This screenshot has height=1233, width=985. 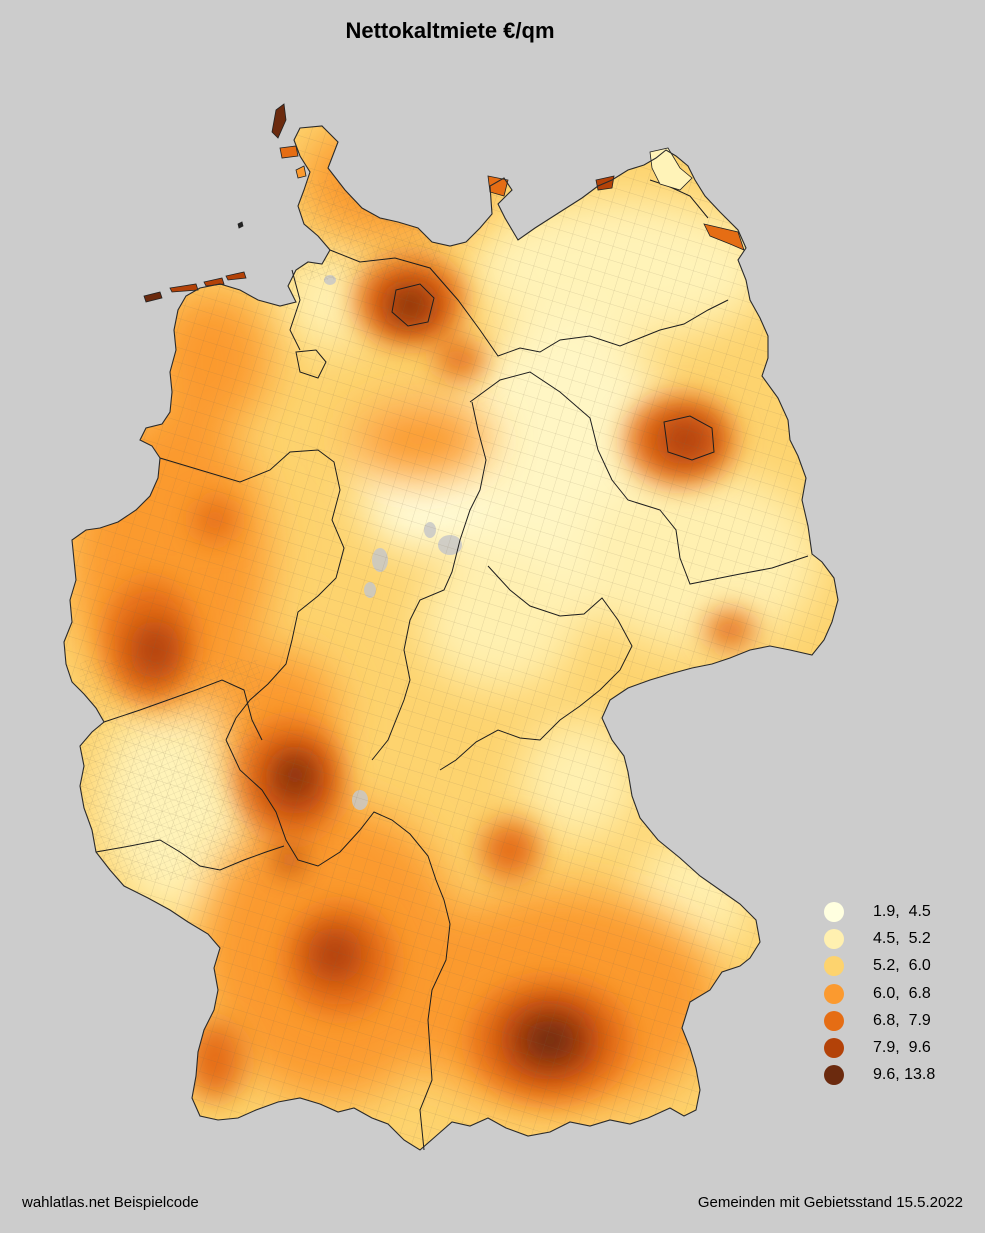 I want to click on legend-item: 1.9, 4.5, so click(x=879, y=911).